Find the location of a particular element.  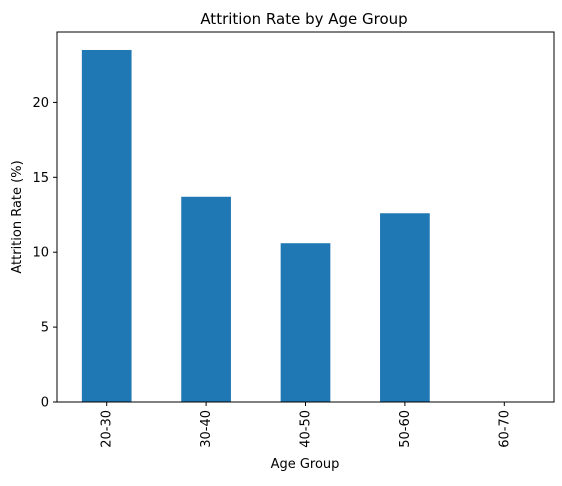

x-tick-label: 30-40 is located at coordinates (206, 429).